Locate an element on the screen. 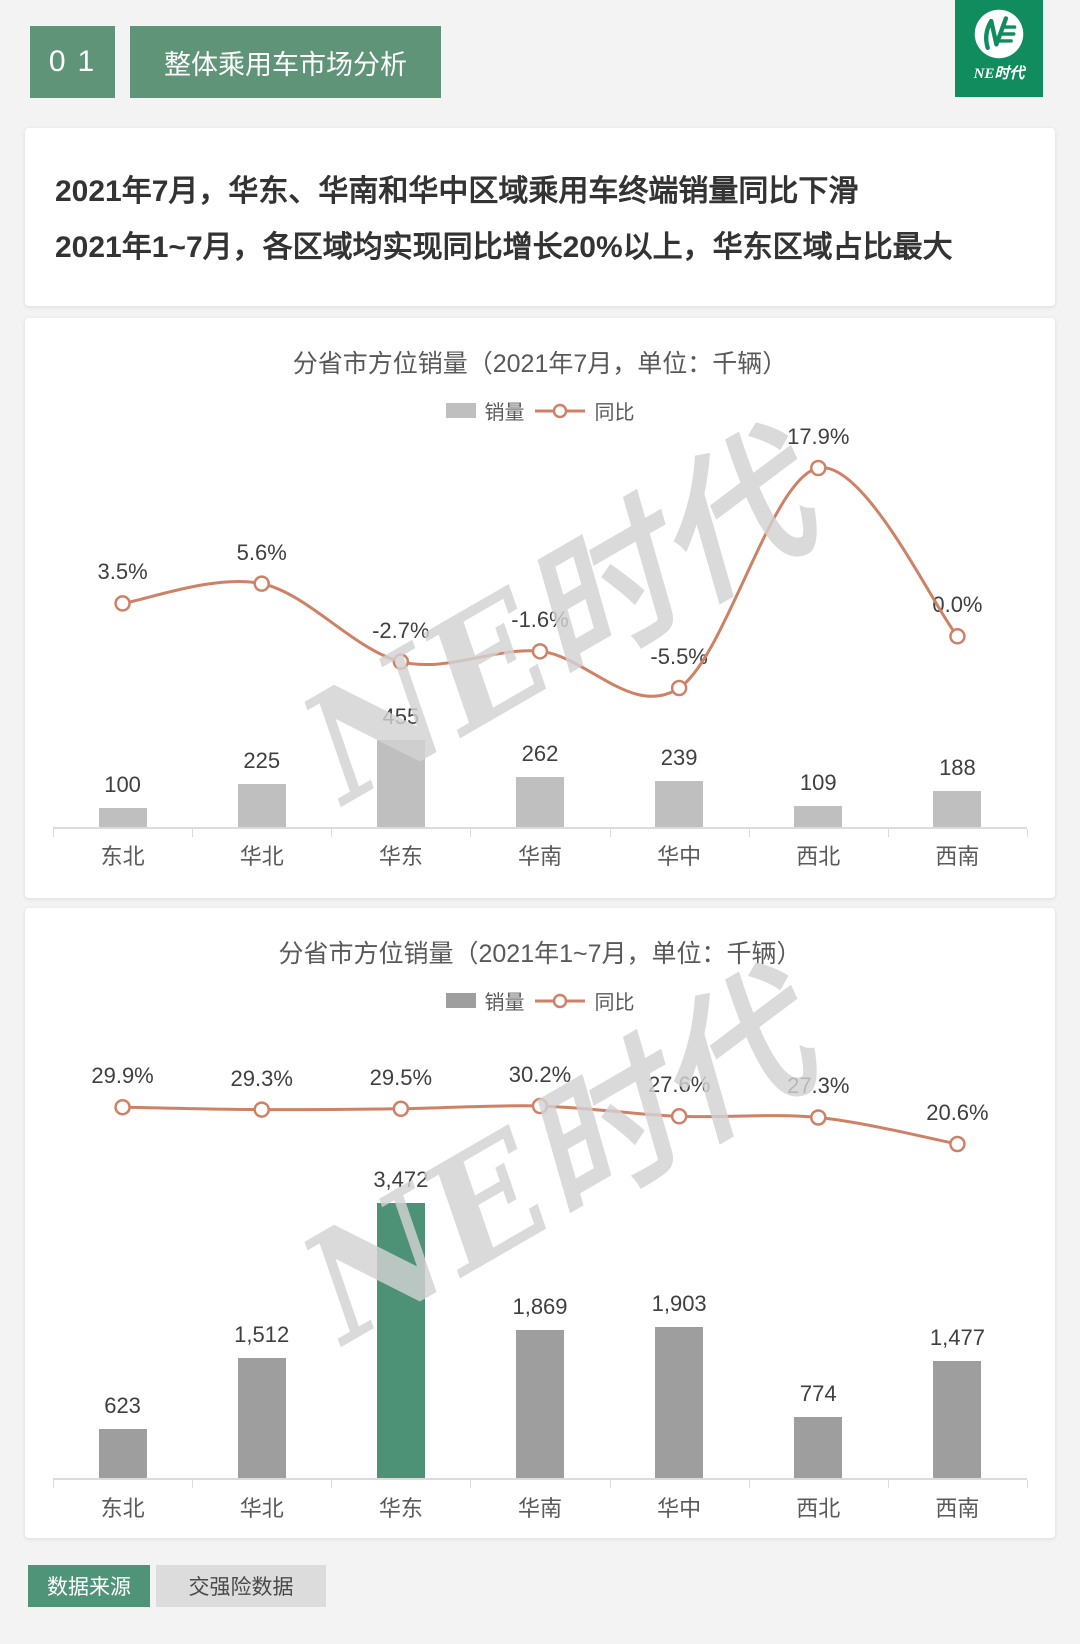 This screenshot has width=1080, height=1644. bar-value-label: 1,512 is located at coordinates (262, 1335).